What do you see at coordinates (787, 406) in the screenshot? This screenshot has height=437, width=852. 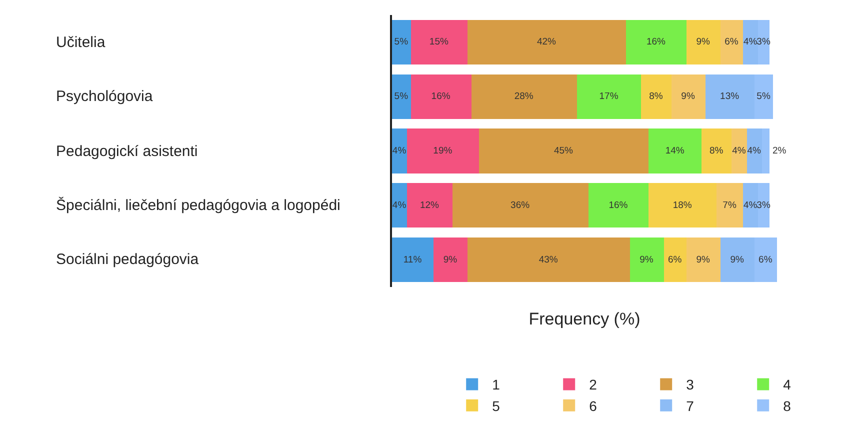 I see `legend-label: 8` at bounding box center [787, 406].